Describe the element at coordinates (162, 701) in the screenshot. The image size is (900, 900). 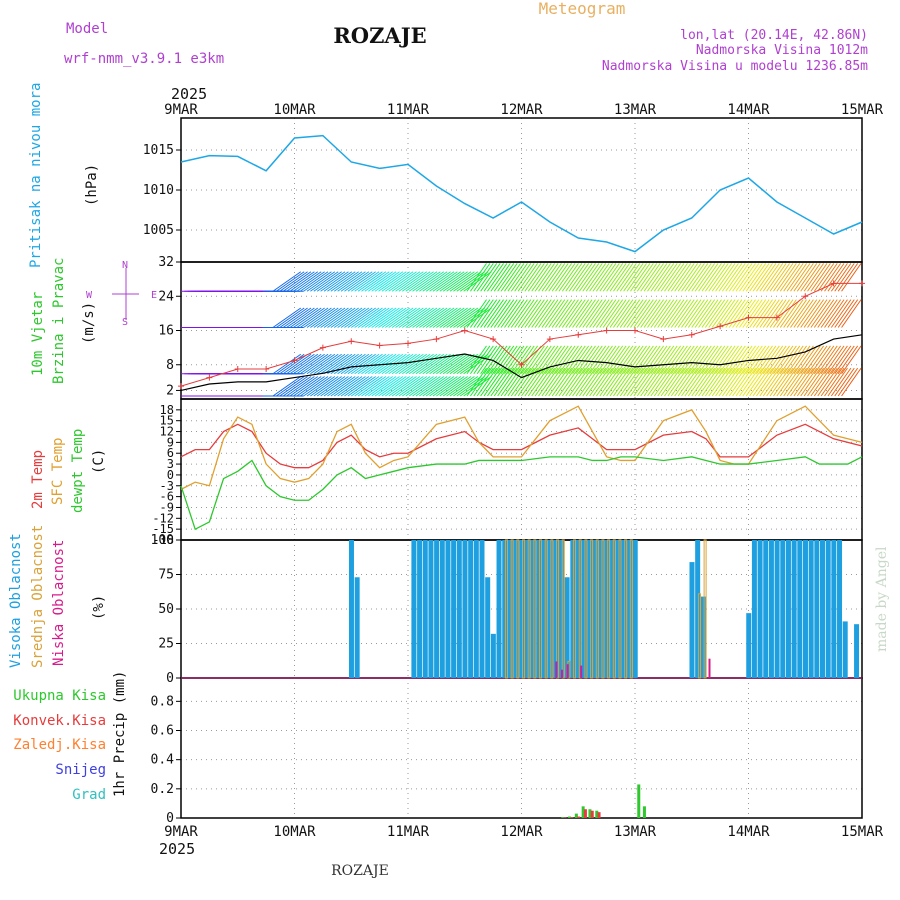
I see `ytick-label: 0.8` at that location.